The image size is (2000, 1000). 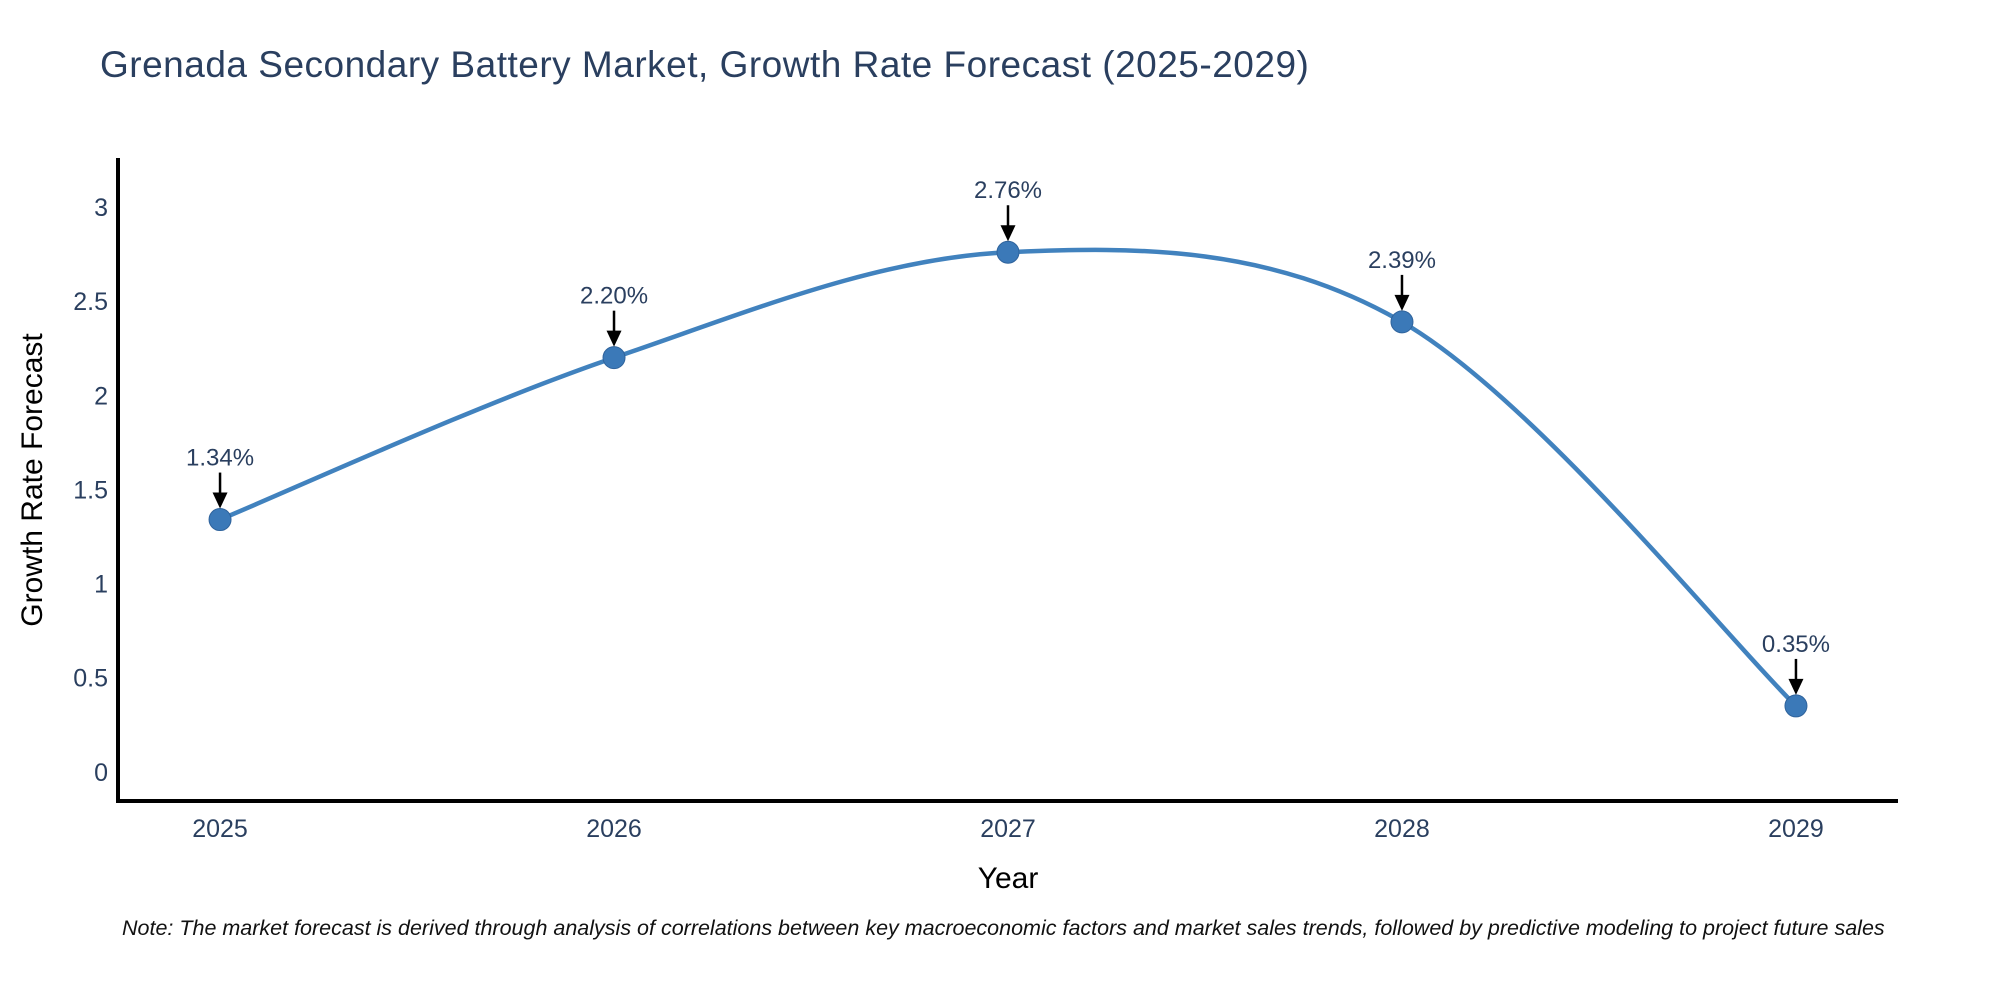 What do you see at coordinates (1402, 829) in the screenshot?
I see `x-tick-label: 2028` at bounding box center [1402, 829].